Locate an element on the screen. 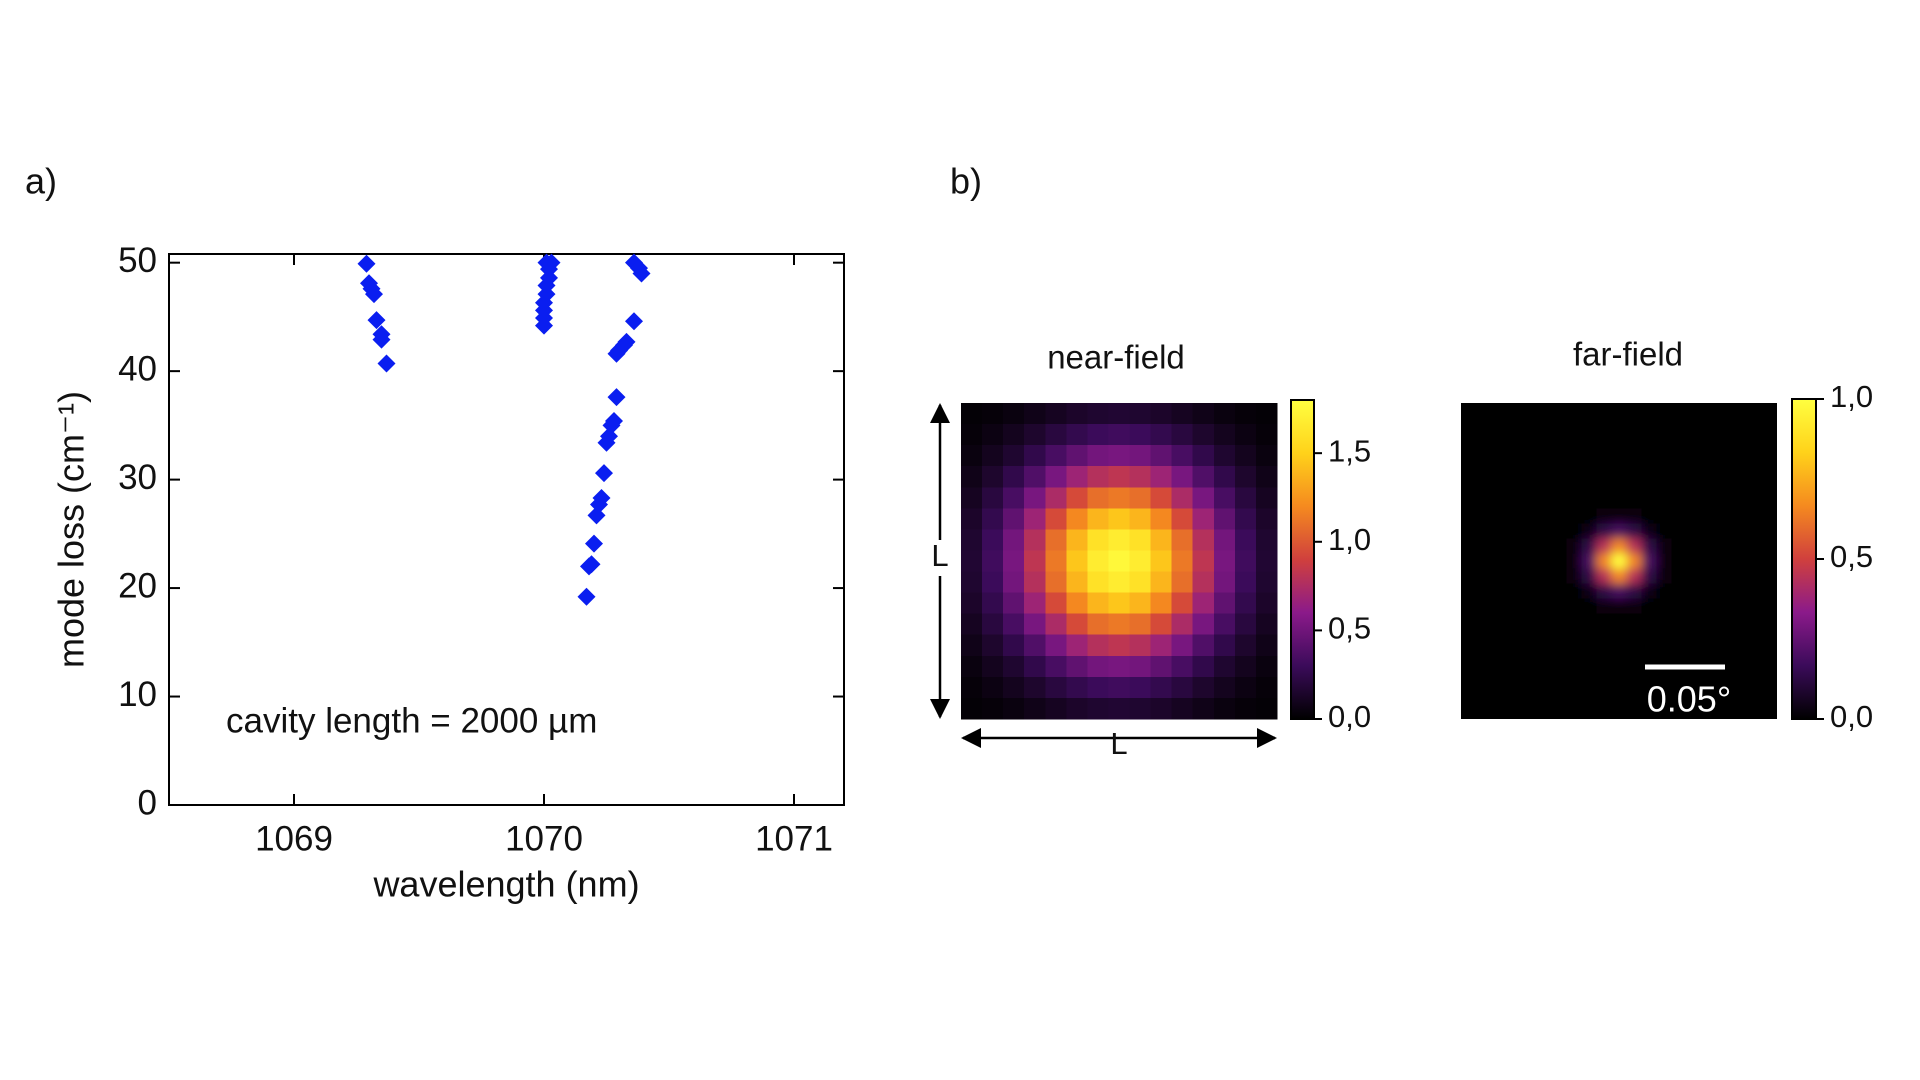 This screenshot has height=1080, width=1920. heatmap-cells is located at coordinates (1119, 561).